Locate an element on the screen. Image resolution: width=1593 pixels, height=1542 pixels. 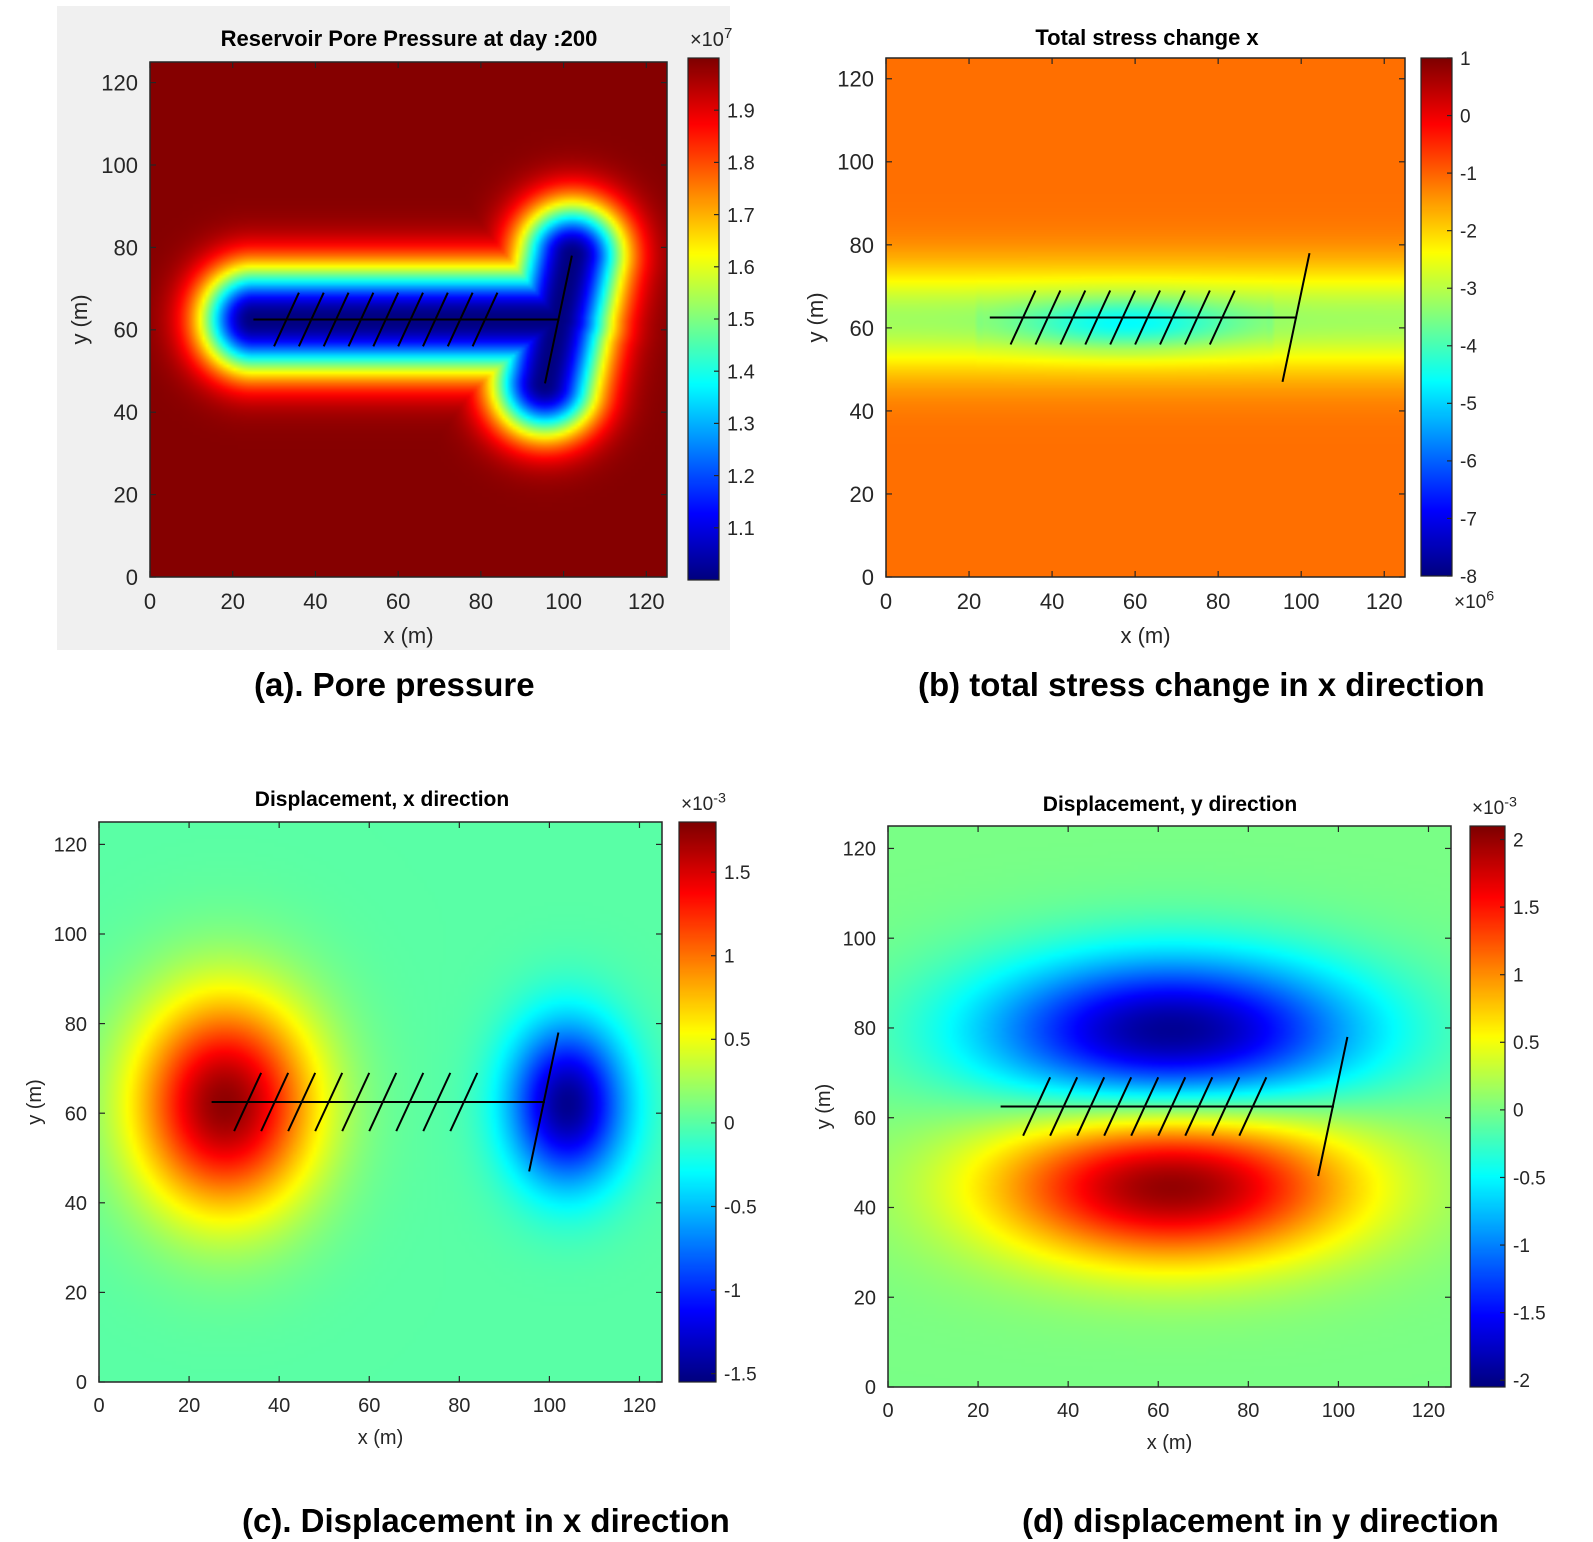
panel-d-title: Displacement, y direction is located at coordinates (1170, 804).